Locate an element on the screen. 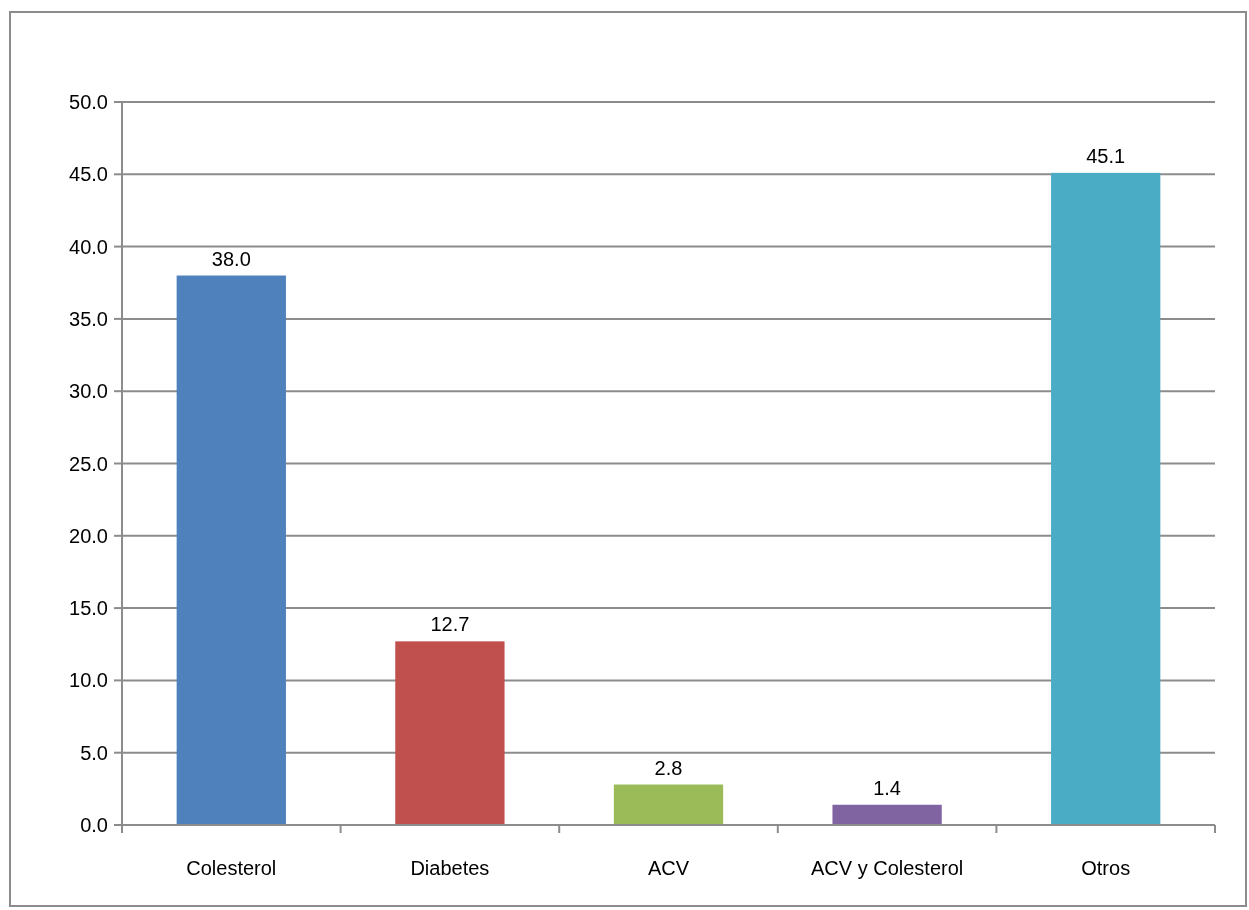 The height and width of the screenshot is (910, 1249). data-label: 1.4 is located at coordinates (887, 787).